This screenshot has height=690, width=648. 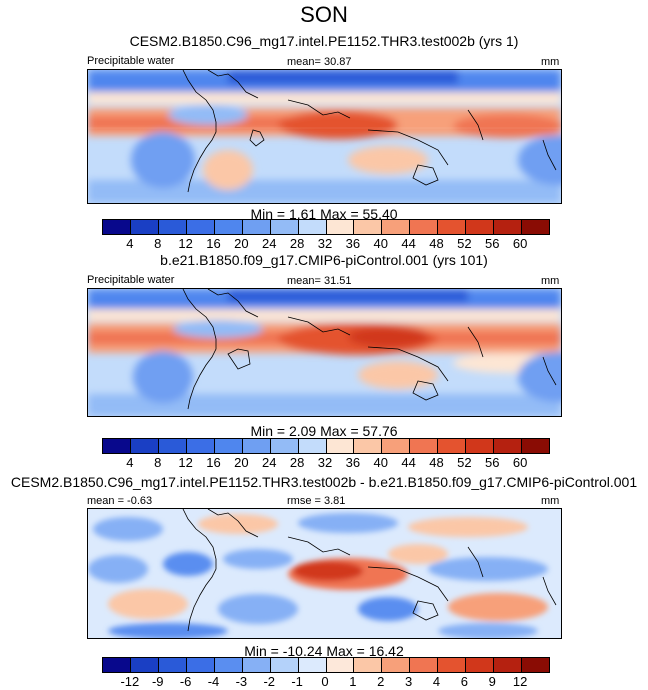 I want to click on figure-title: SON, so click(x=324, y=14).